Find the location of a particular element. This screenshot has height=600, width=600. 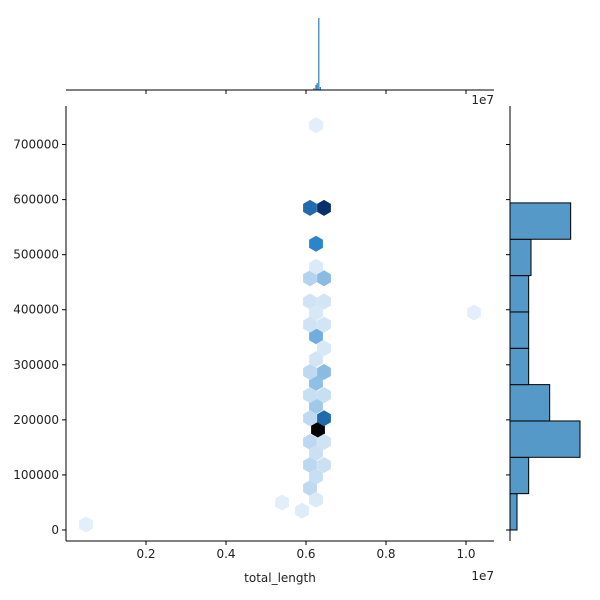

x-tick-label: 0.6 is located at coordinates (305, 554).